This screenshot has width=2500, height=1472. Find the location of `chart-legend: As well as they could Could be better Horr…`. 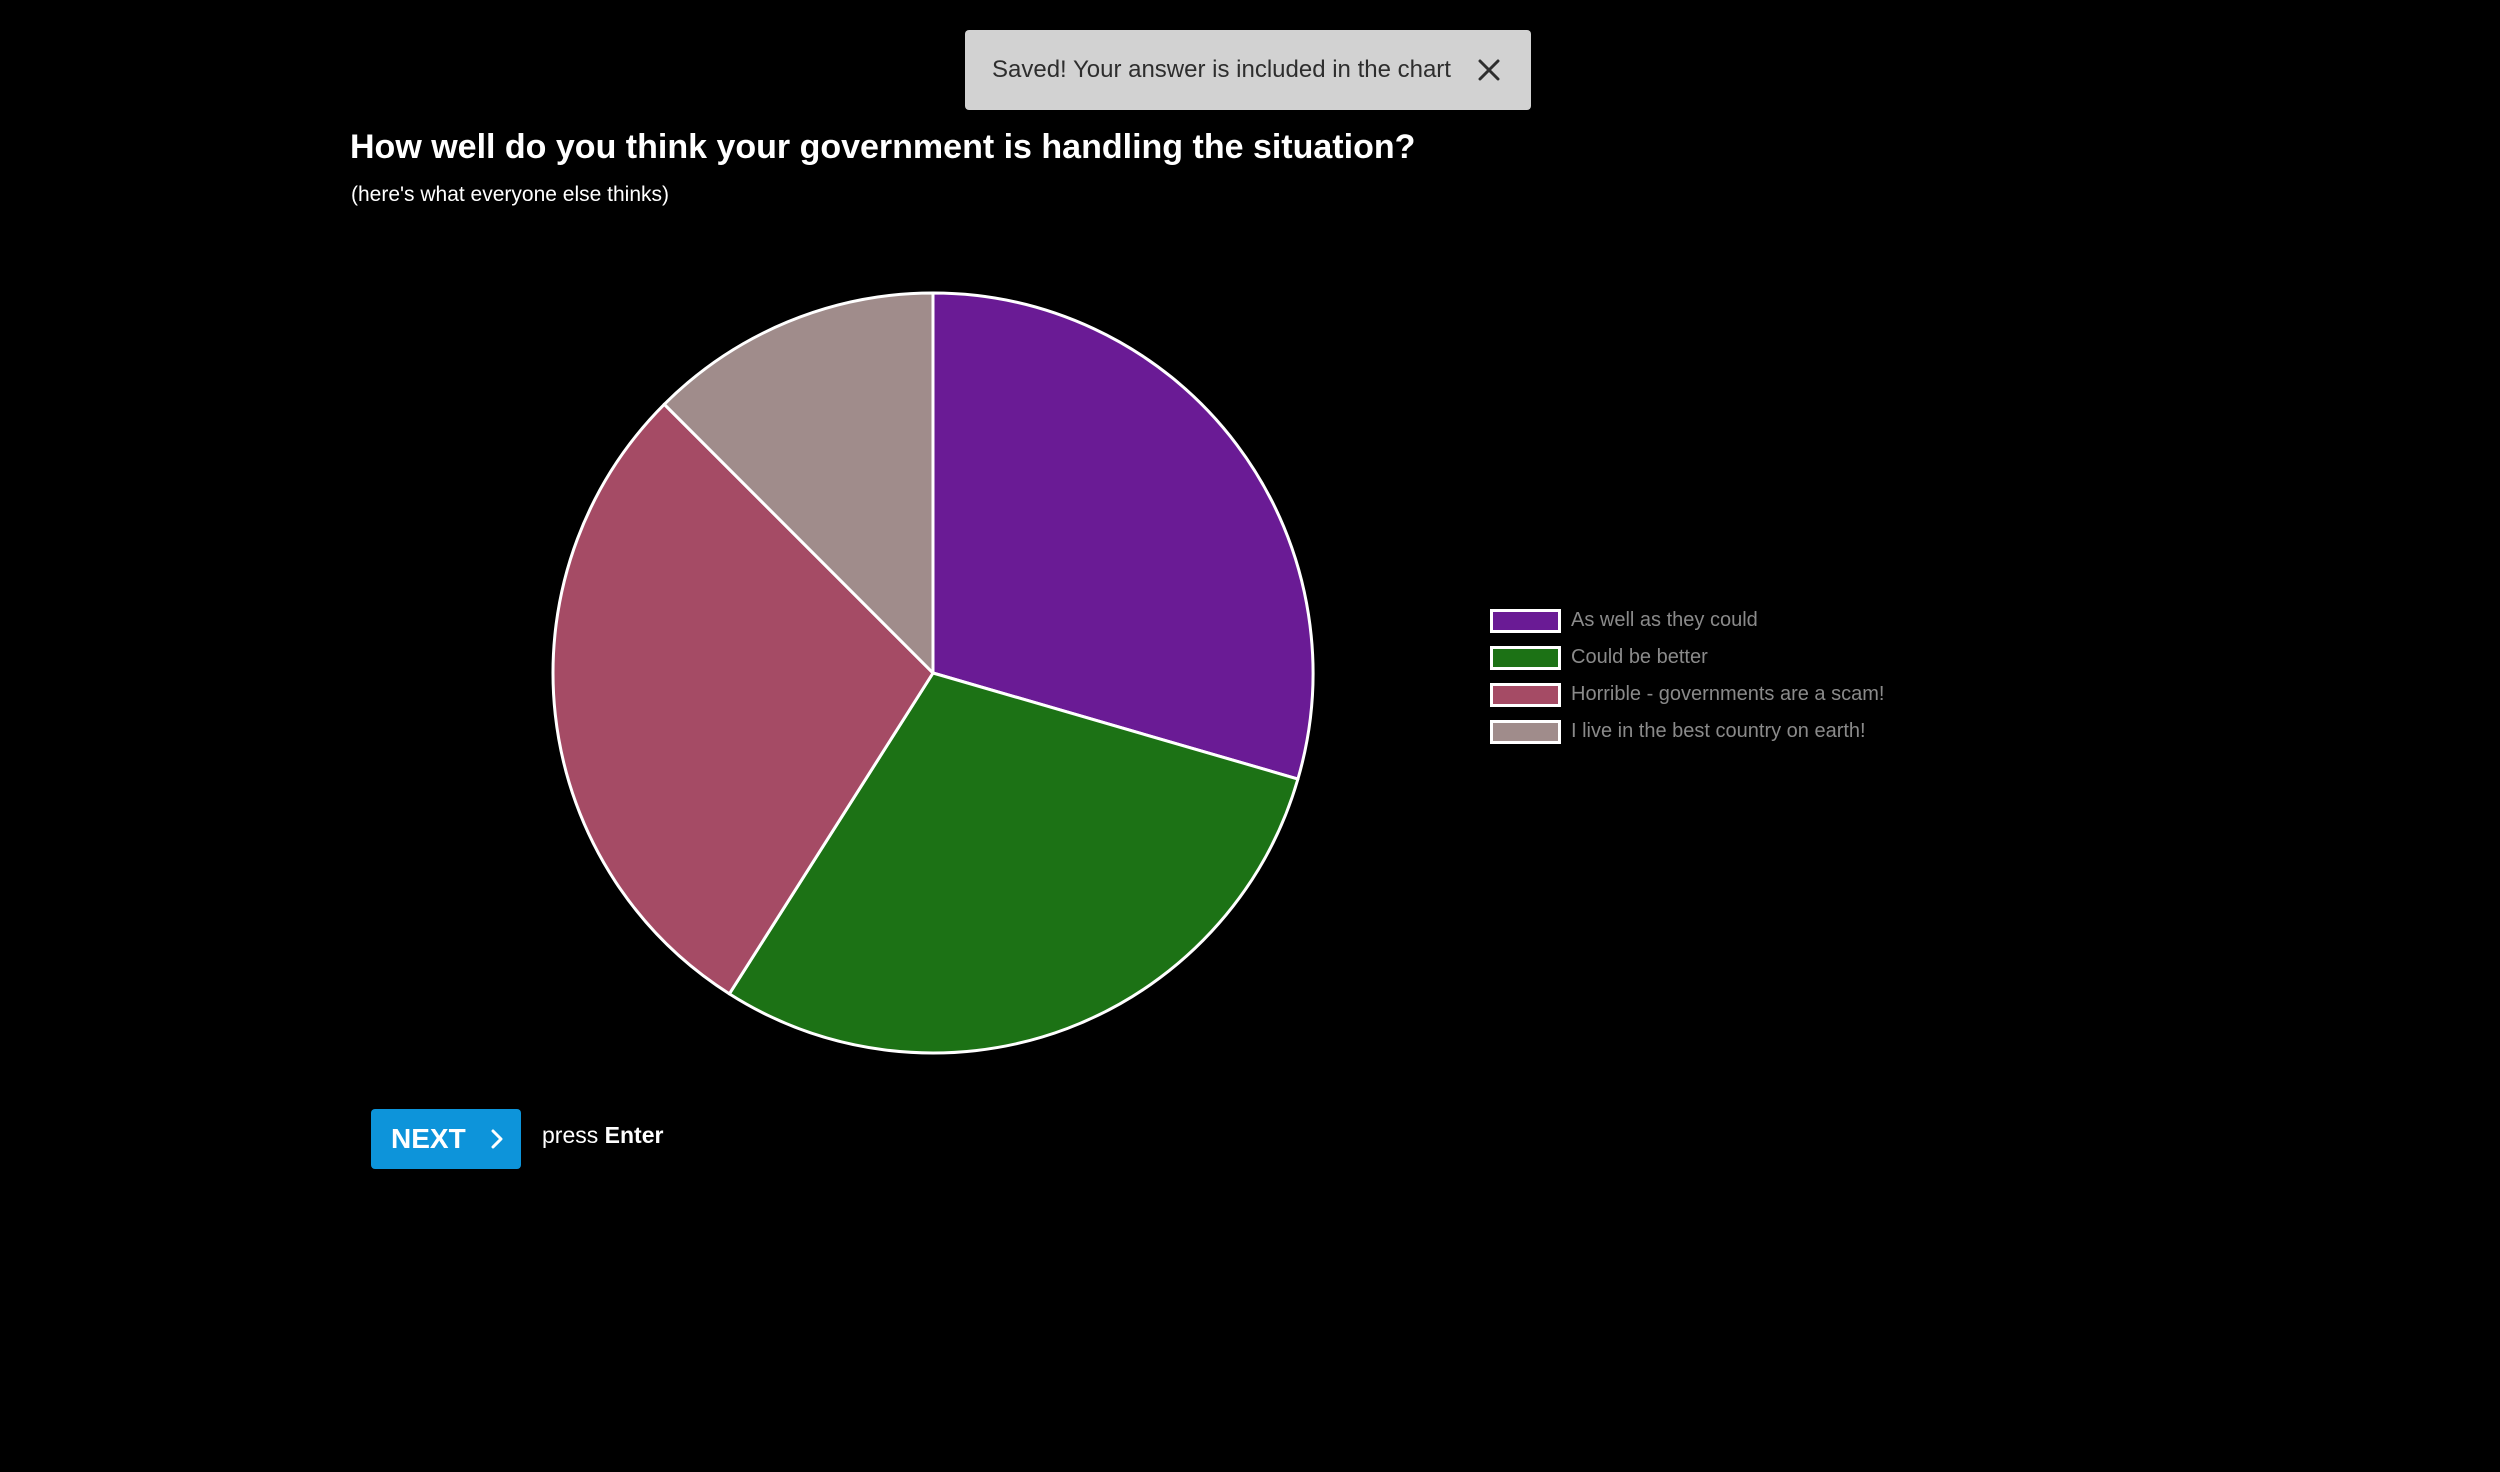

chart-legend: As well as they could Could be better Horr… is located at coordinates (1687, 676).